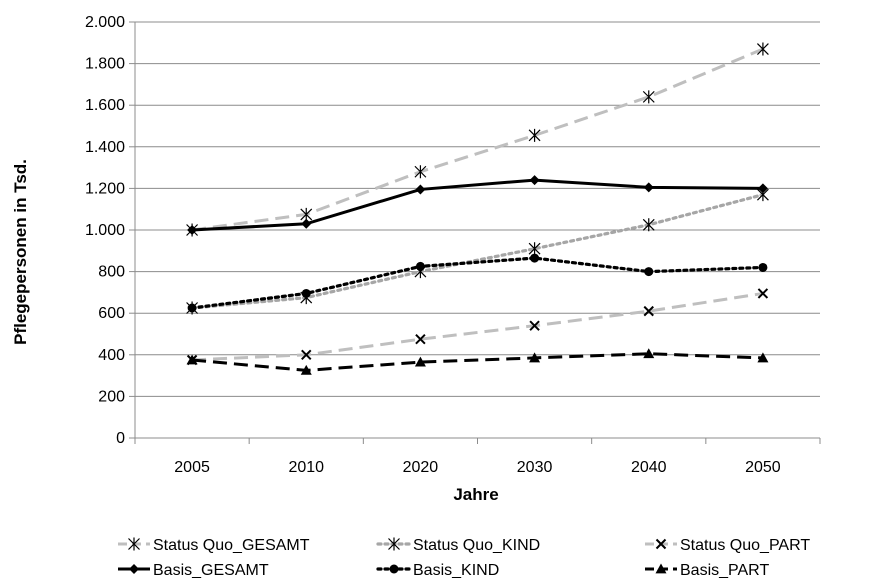  I want to click on legend-item: Basis_GESAMT, so click(193, 570).